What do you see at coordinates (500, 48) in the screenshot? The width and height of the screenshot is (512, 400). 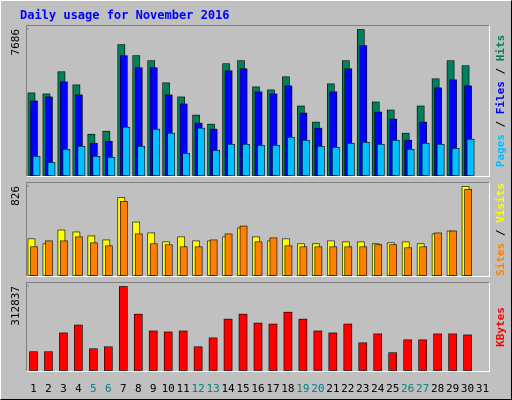 I see `legend-entry: Hits` at bounding box center [500, 48].